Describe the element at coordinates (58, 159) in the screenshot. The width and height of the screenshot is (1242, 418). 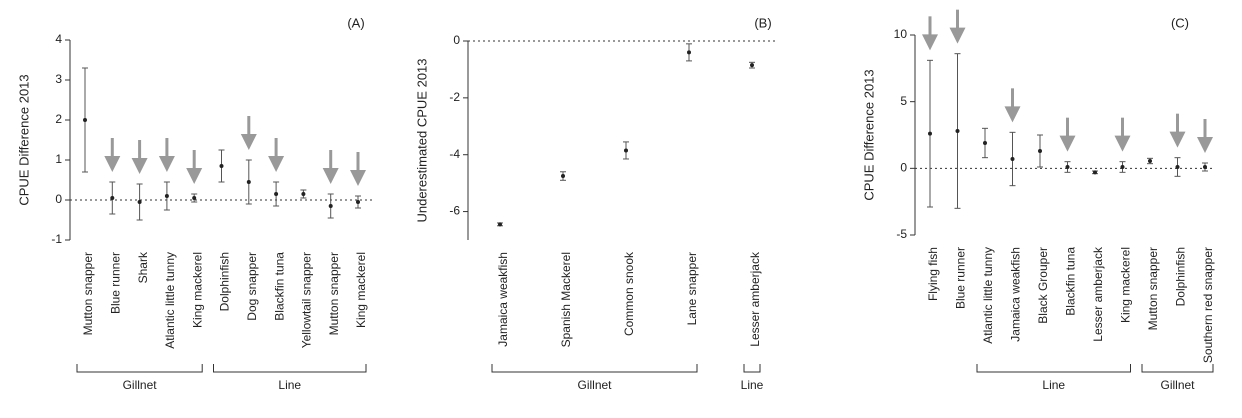
I see `y-tick-label: 1` at that location.